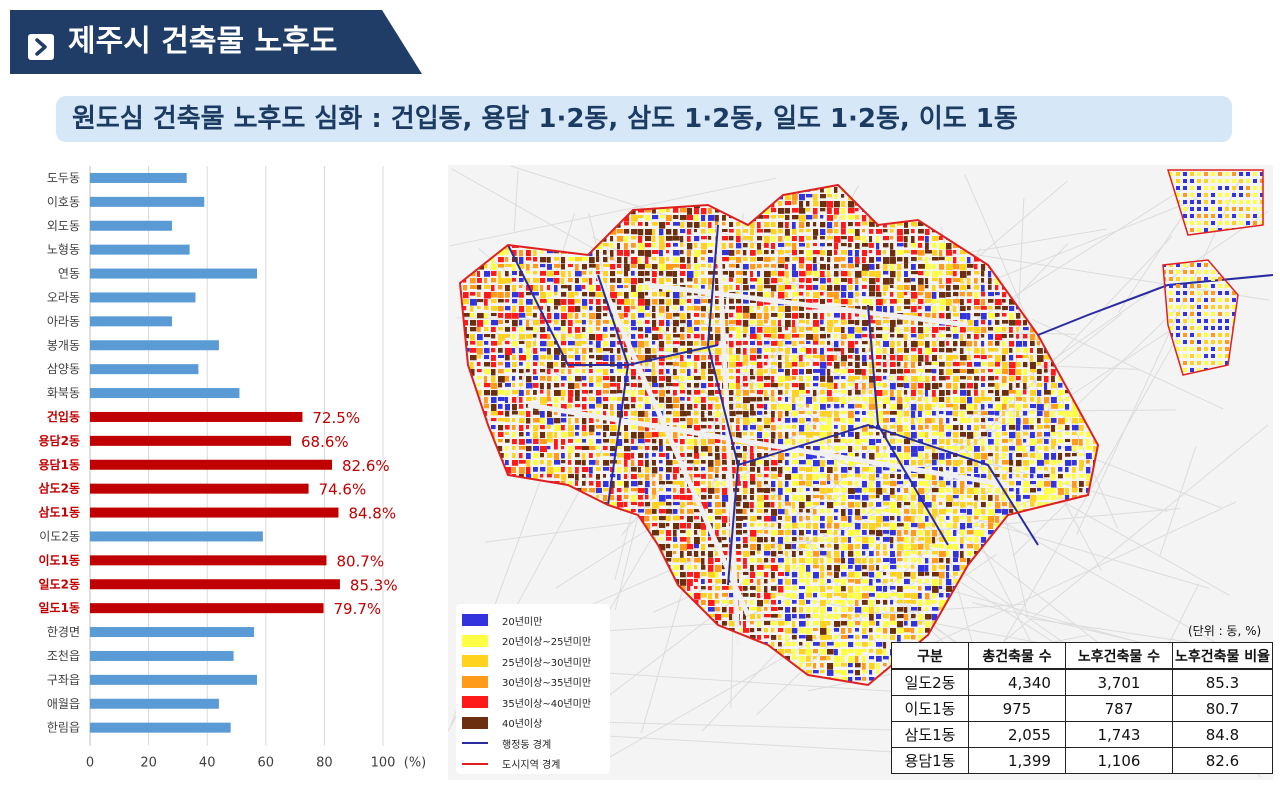  Describe the element at coordinates (366, 466) in the screenshot. I see `data-label: 82.6%` at that location.